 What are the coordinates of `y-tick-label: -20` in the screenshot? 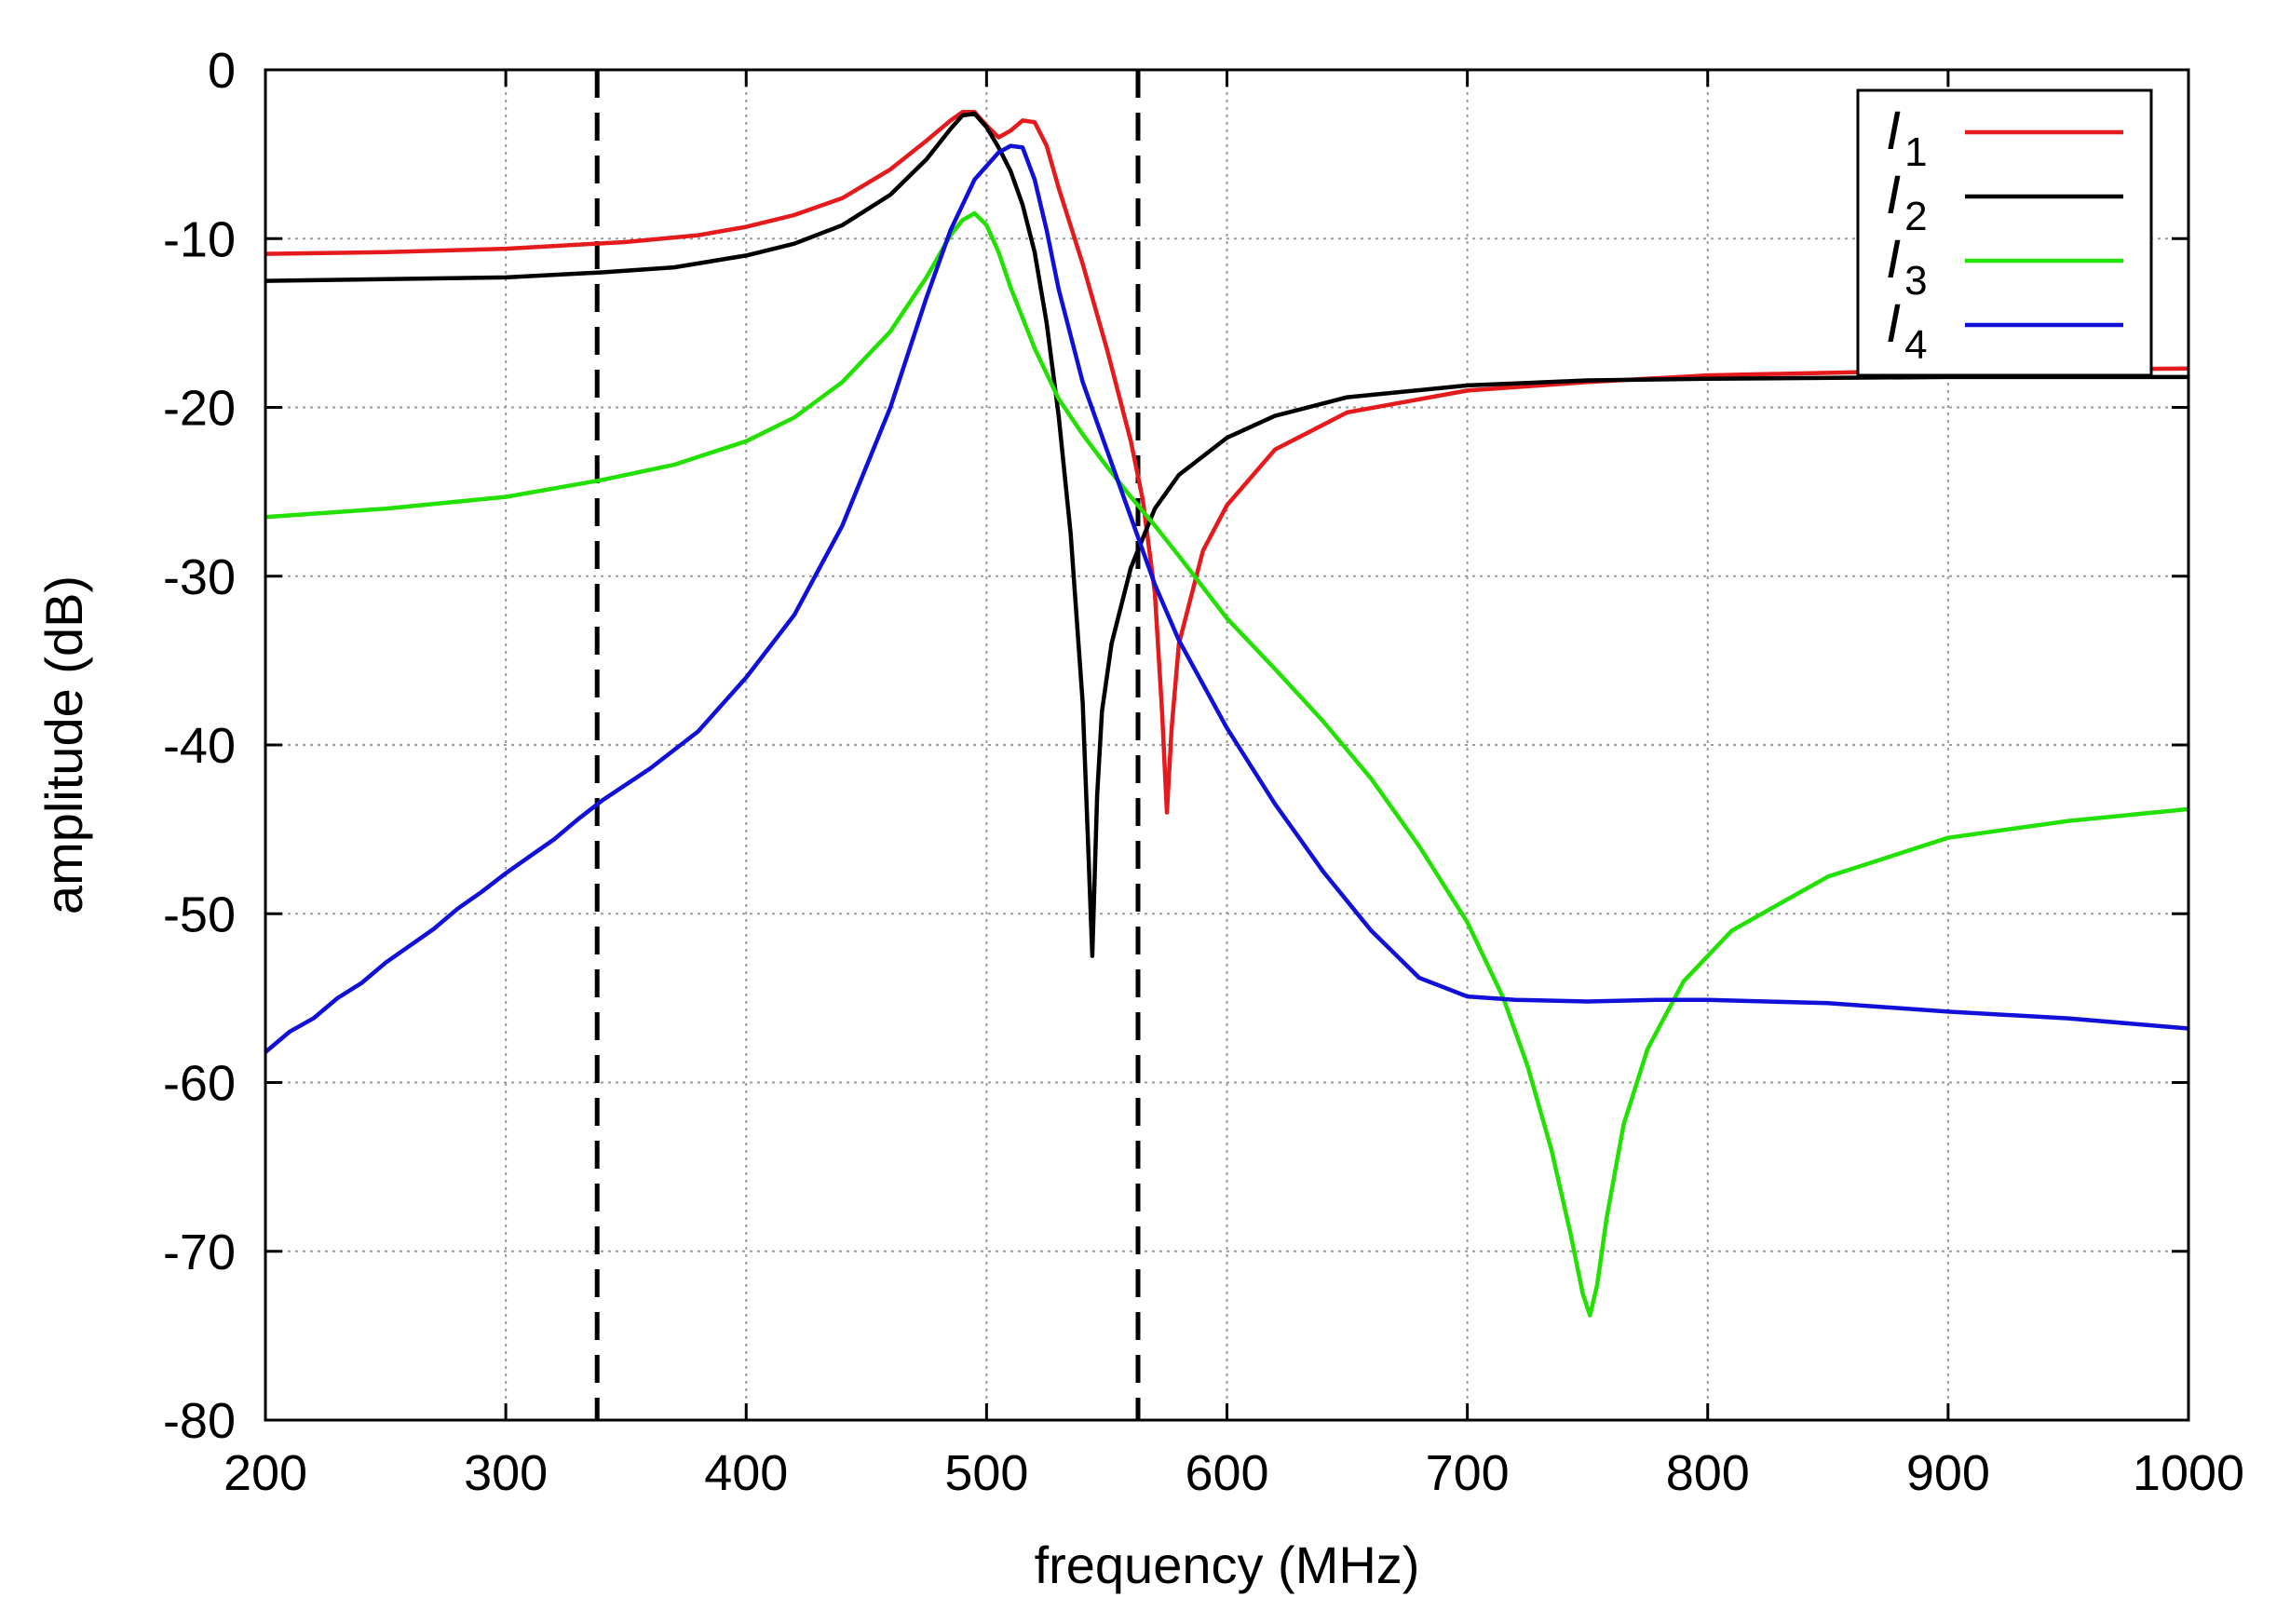 It's located at (199, 409).